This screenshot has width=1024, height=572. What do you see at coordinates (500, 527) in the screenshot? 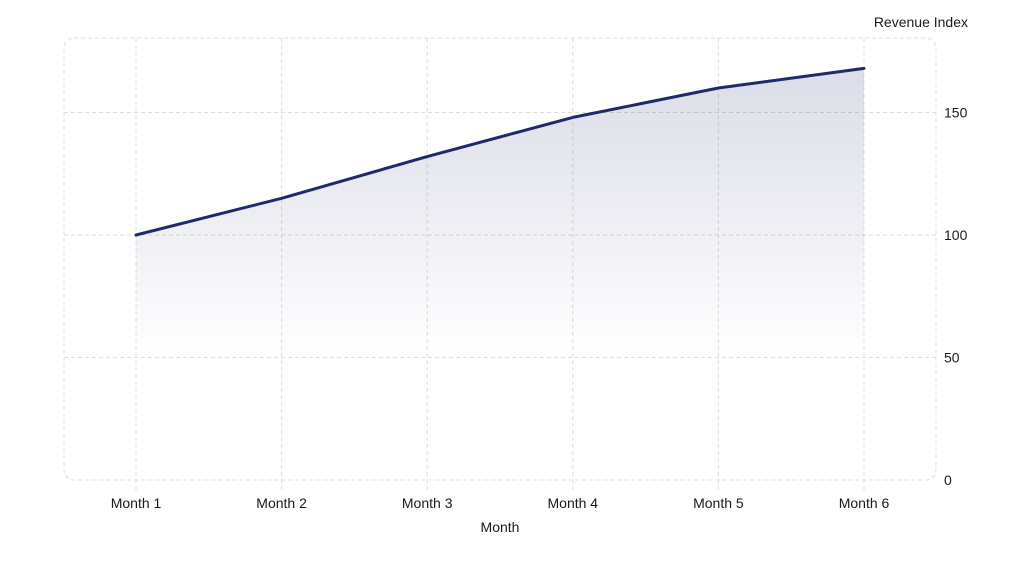
I see `x-axis-title: Month` at bounding box center [500, 527].